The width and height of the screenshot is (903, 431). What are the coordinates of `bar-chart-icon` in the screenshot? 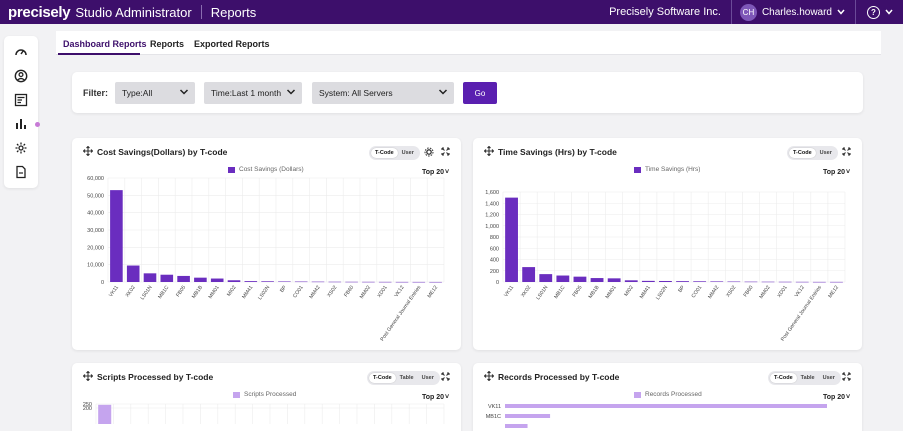 It's located at (21, 124).